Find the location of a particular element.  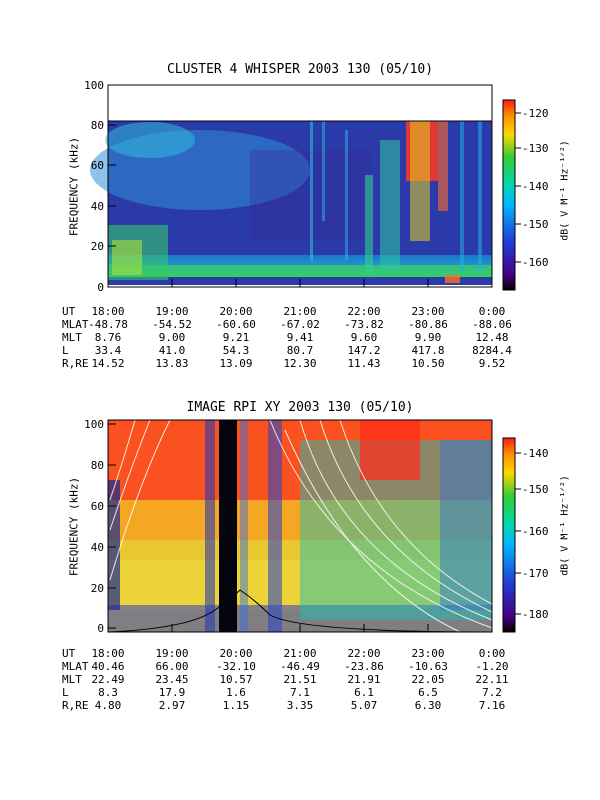

ephemeris-value: 33.4 is located at coordinates (108, 350).